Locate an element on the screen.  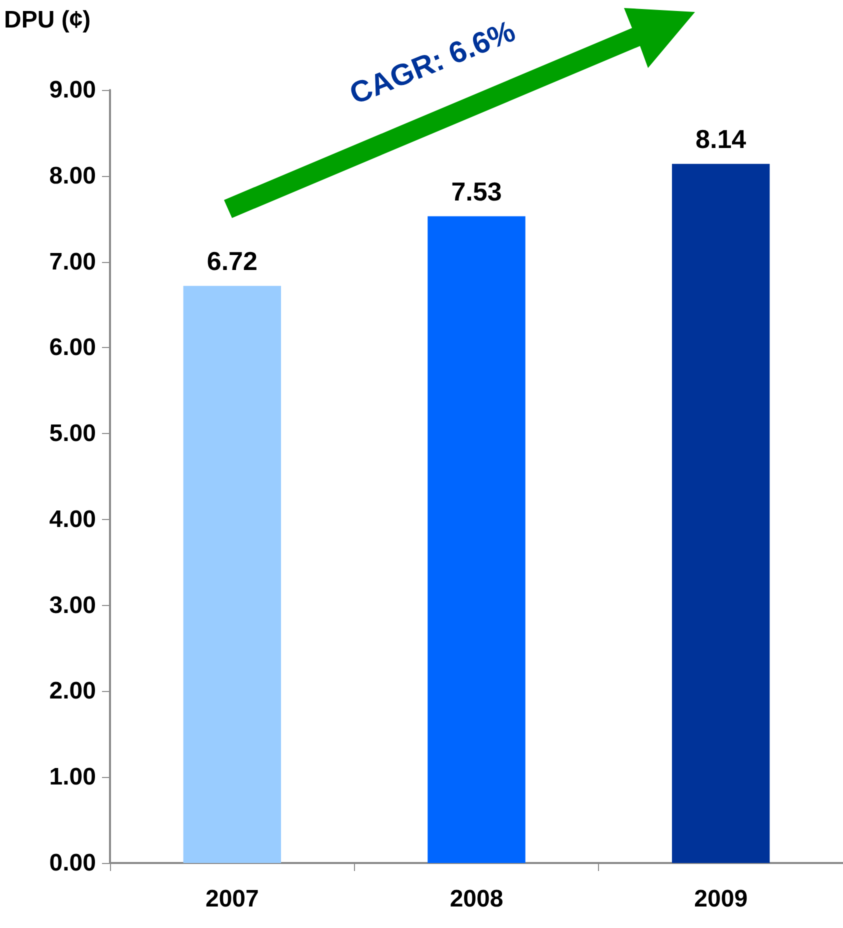
y-axis-title: DPU (¢) is located at coordinates (47, 20).